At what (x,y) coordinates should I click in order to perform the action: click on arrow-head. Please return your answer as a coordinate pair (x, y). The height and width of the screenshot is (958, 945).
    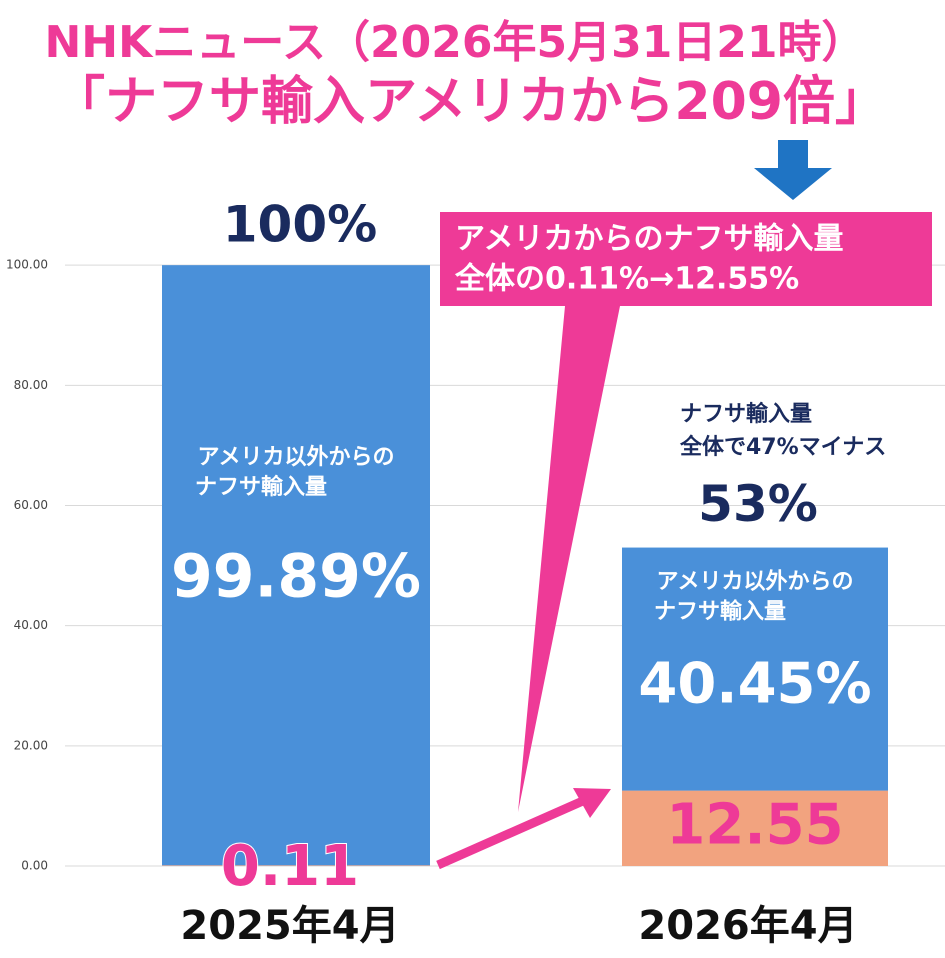
    Looking at the image, I should click on (592, 803).